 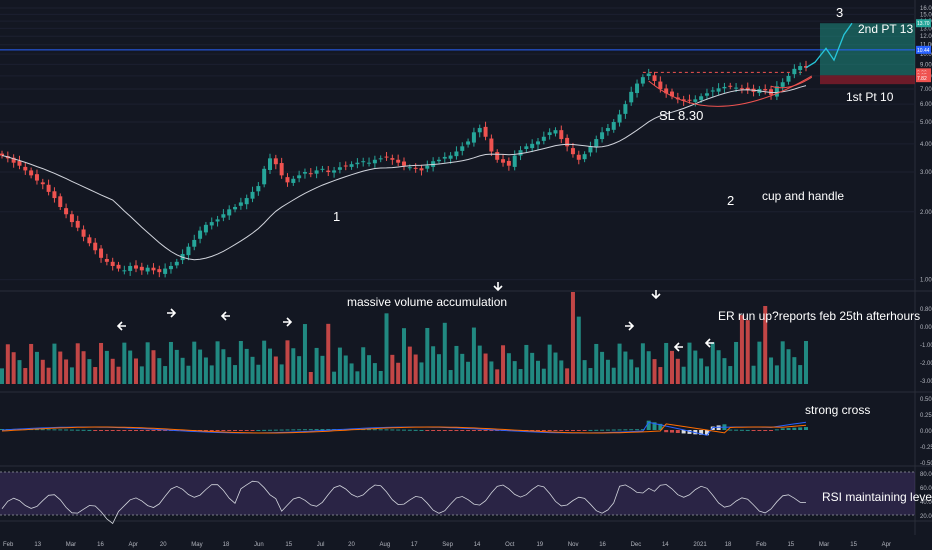 What do you see at coordinates (790, 545) in the screenshot?
I see `time-tick-label: 15` at bounding box center [790, 545].